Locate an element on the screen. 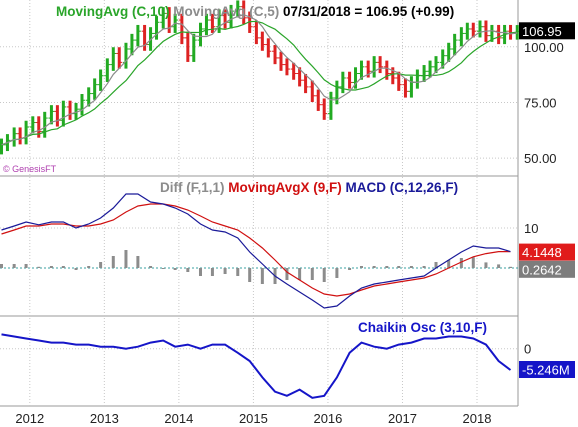 The height and width of the screenshot is (427, 578). macd-axis-ticks: 10 is located at coordinates (531, 228).